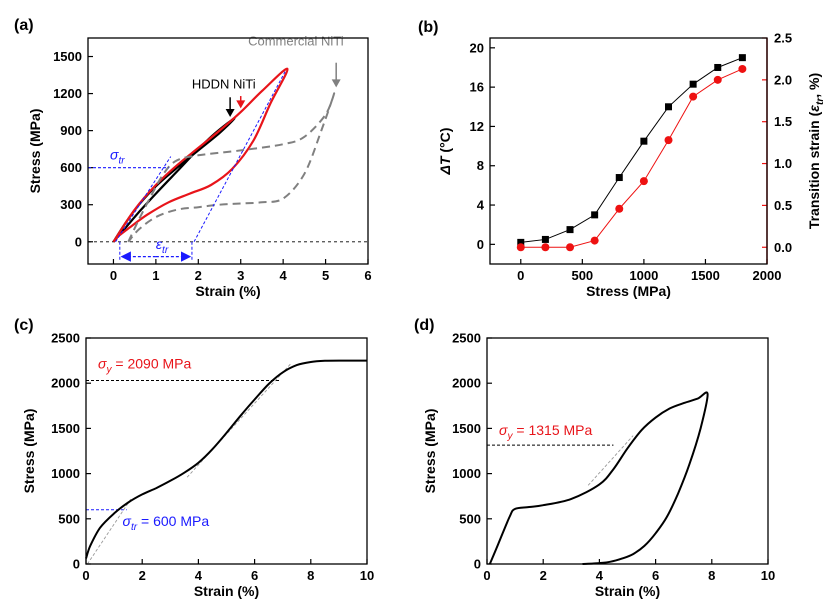 The height and width of the screenshot is (616, 831). I want to click on y-tick-label: 1.5, so click(783, 121).